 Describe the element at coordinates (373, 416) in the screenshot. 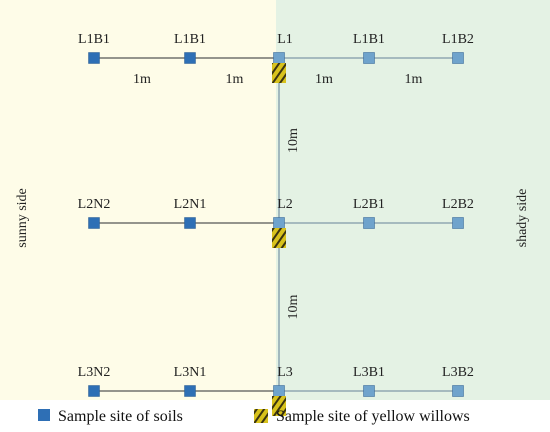

I see `legend-willow-label: Sample site of yellow willows` at that location.